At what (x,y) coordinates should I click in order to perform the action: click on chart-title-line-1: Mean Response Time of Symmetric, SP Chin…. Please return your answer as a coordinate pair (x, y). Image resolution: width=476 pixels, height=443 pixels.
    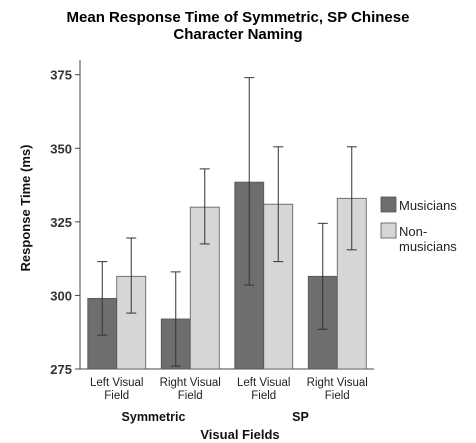
    Looking at the image, I should click on (238, 17).